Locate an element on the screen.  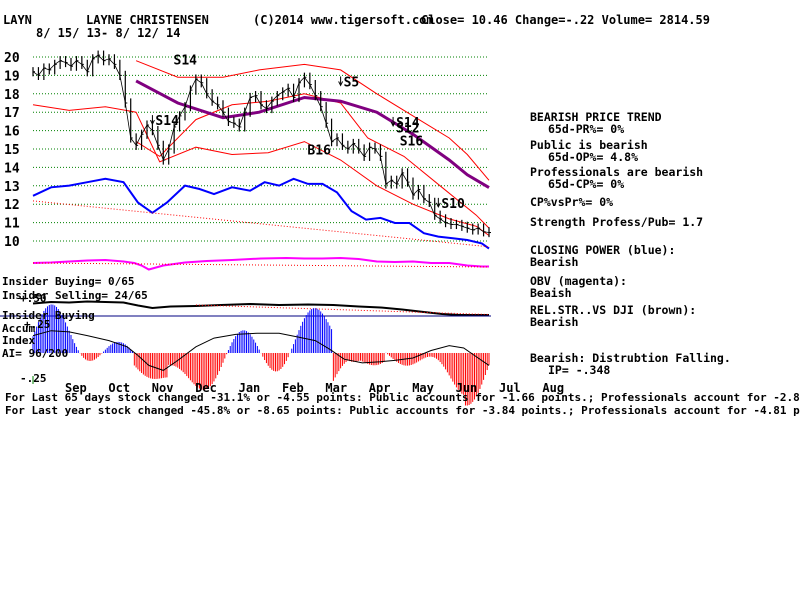
accum-label: Accum is located at coordinates (18, 328).